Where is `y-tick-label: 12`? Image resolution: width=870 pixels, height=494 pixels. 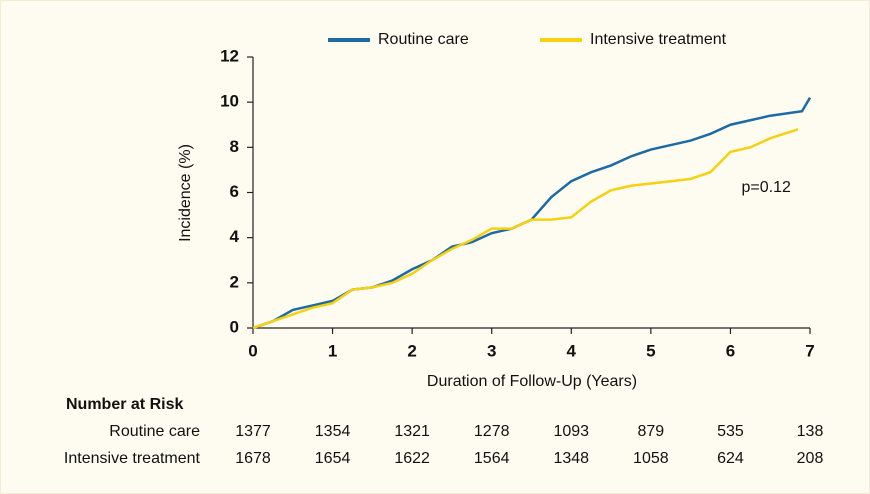 y-tick-label: 12 is located at coordinates (229, 55).